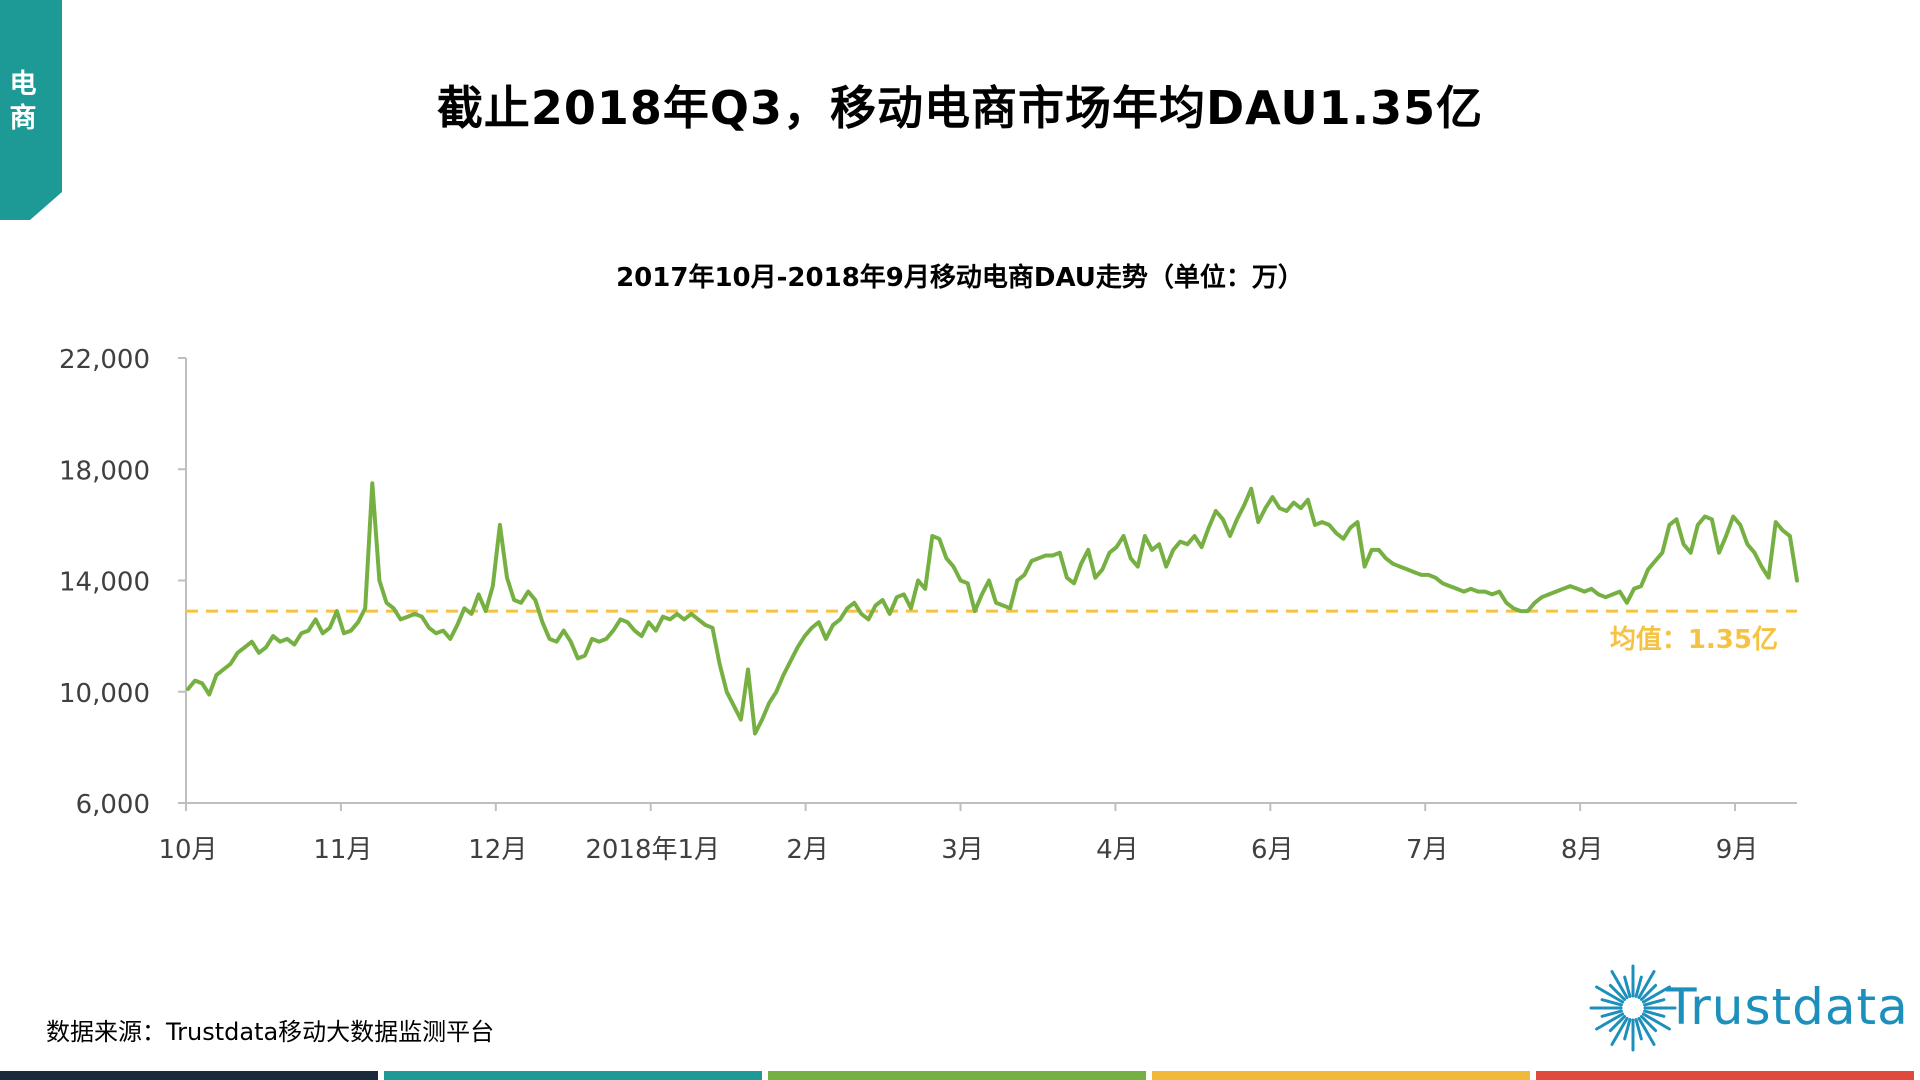  Describe the element at coordinates (342, 850) in the screenshot. I see `x-tick-label: 11月` at that location.